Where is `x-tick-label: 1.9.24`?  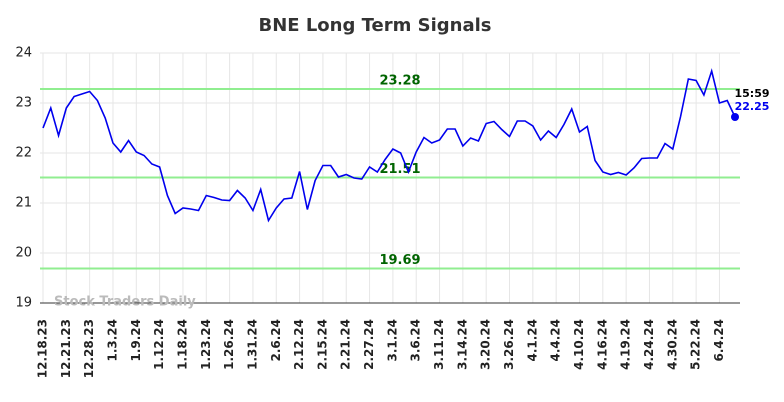
x-tick-label: 1.9.24 is located at coordinates (136, 340).